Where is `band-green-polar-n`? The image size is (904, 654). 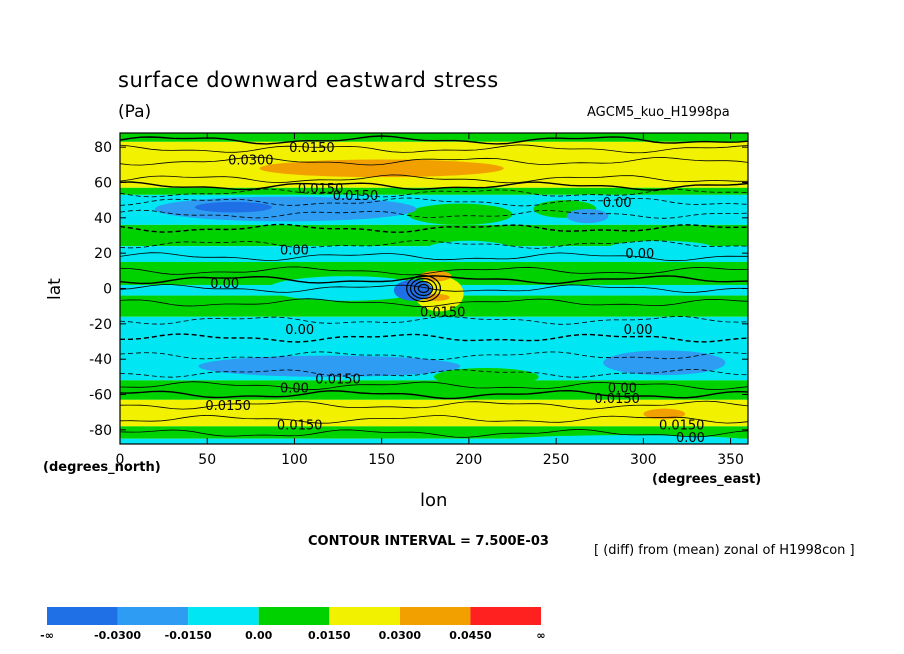
band-green-polar-n is located at coordinates (434, 137).